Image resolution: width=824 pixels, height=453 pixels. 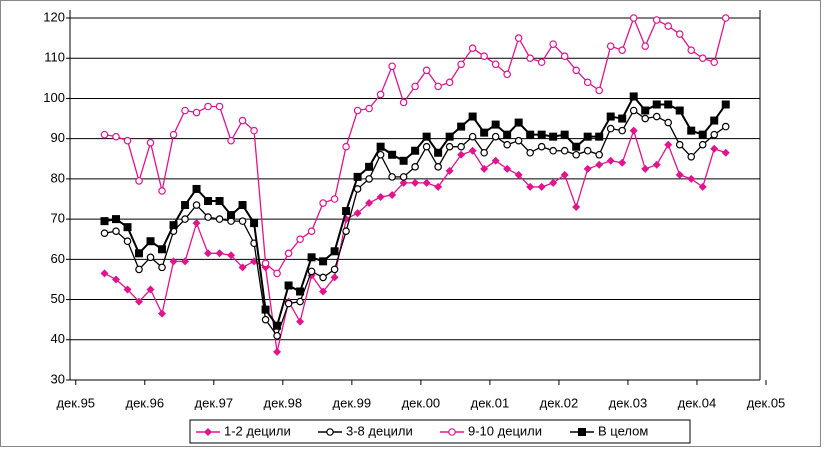 I want to click on x-tick-label: дек.01, so click(x=490, y=402).